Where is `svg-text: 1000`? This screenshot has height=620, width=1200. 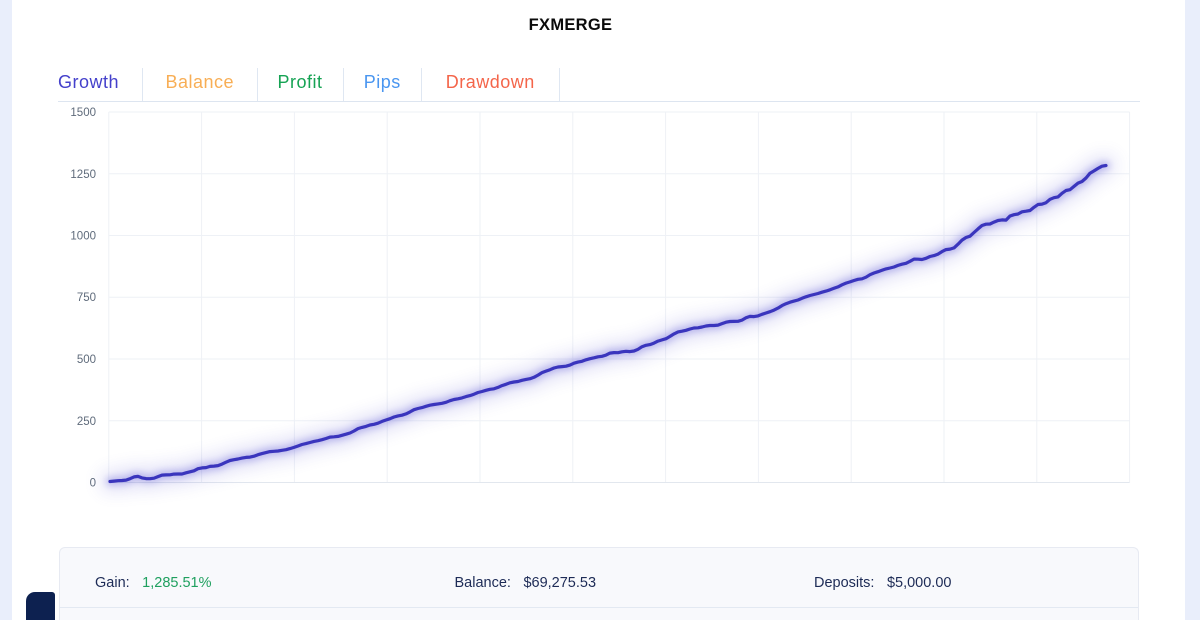
svg-text: 1000 is located at coordinates (83, 237).